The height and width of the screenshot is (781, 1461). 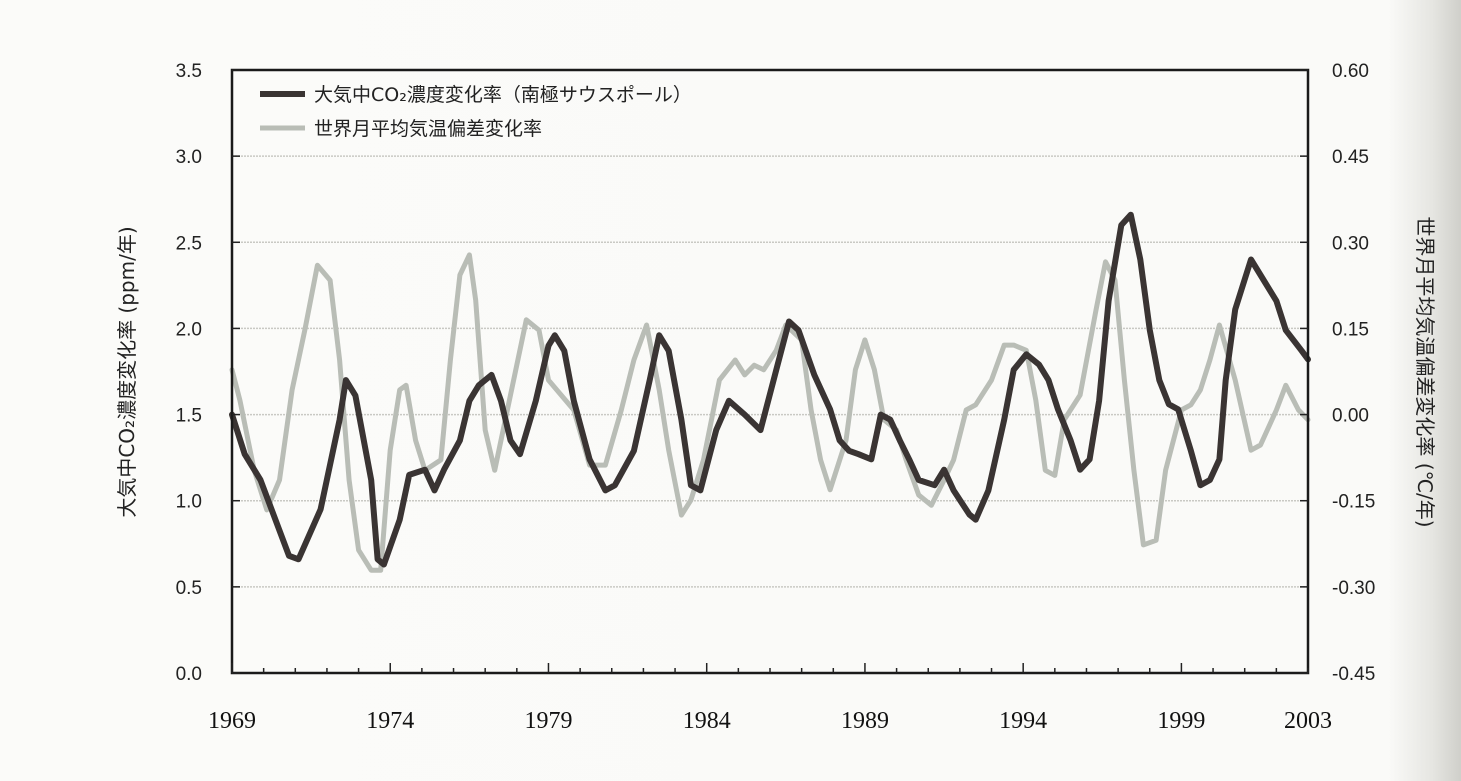 I want to click on y-tick-label: 1.5, so click(x=189, y=416).